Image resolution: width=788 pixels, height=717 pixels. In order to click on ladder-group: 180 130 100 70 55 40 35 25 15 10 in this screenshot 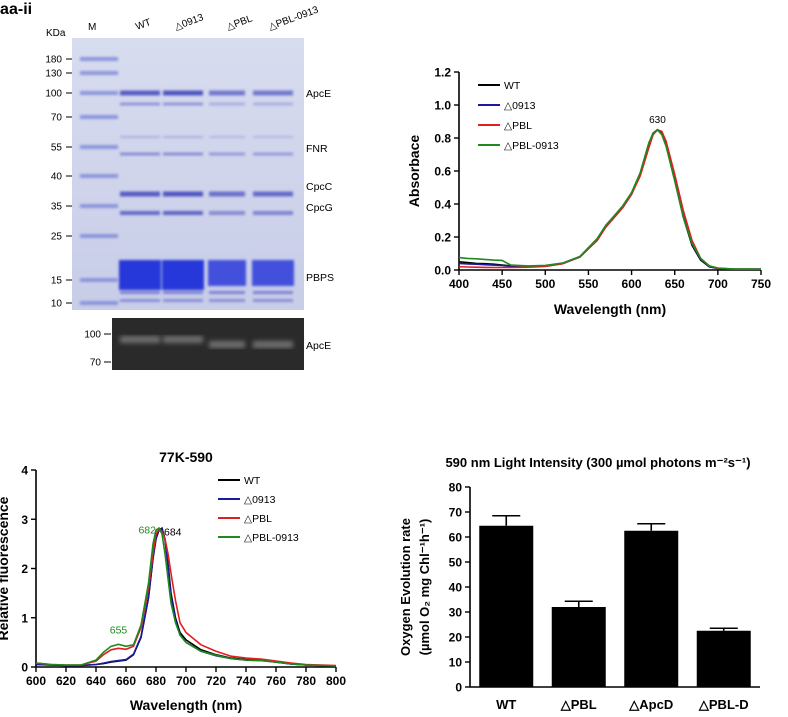, I will do `click(58, 182)`.